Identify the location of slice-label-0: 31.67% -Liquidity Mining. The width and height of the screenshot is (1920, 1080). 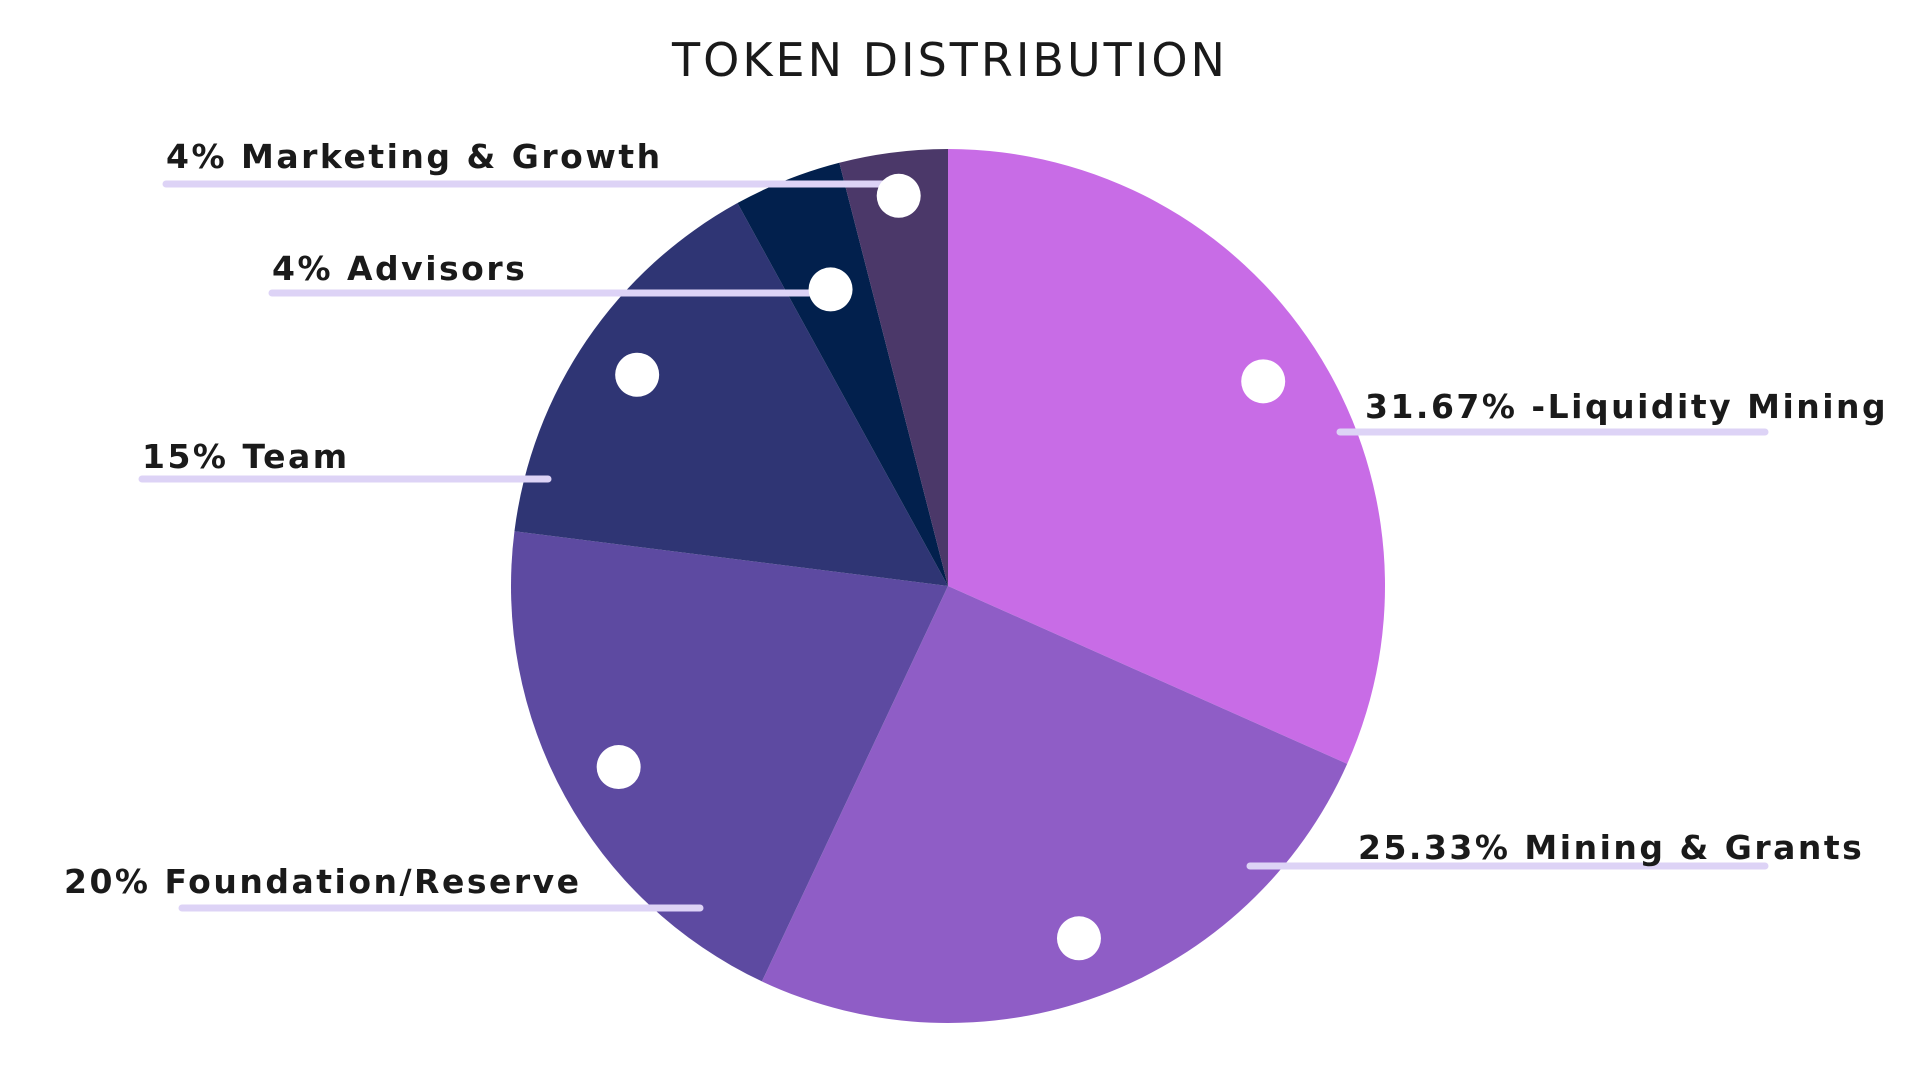
(1626, 406).